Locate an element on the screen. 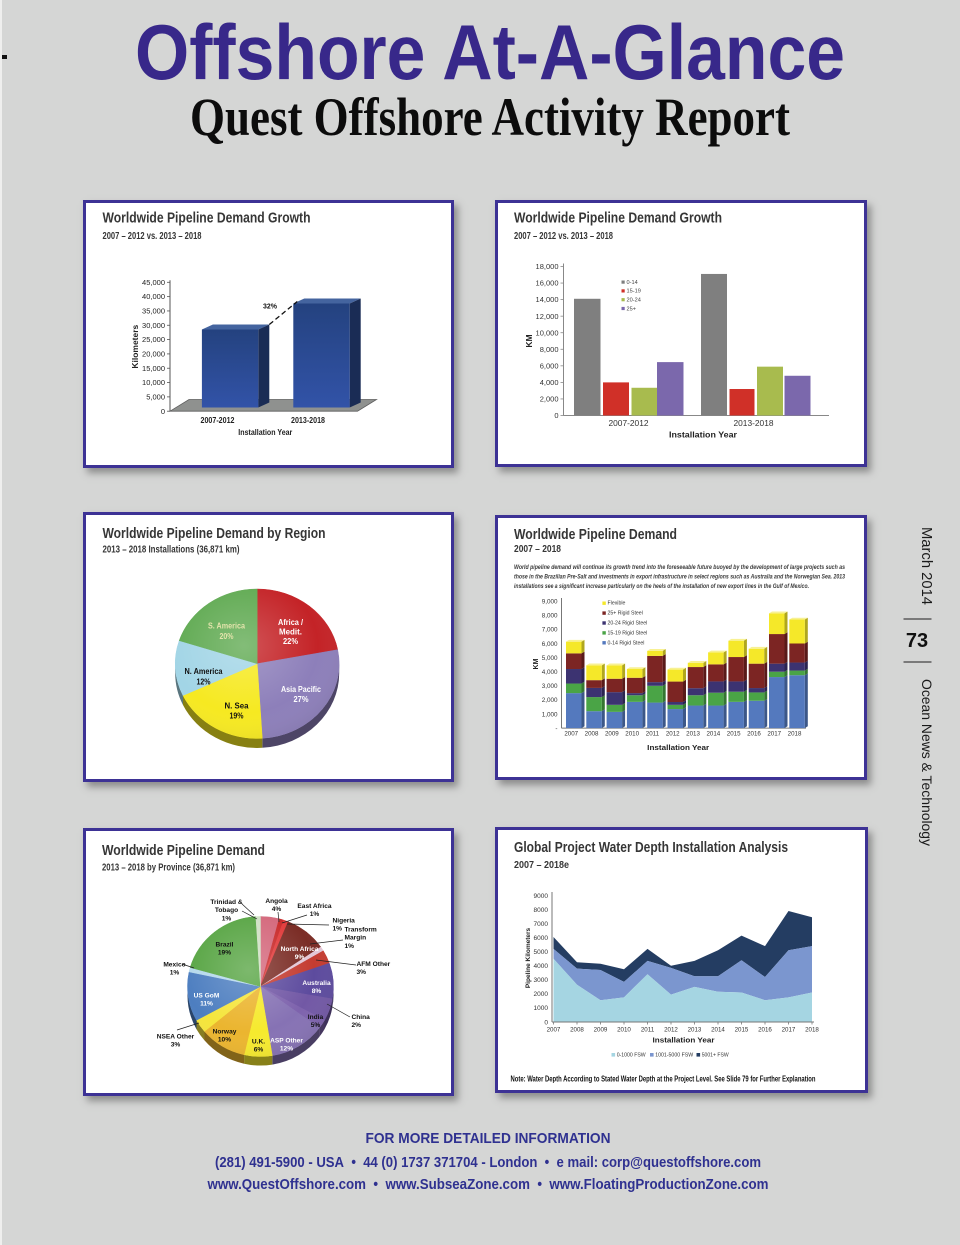 The width and height of the screenshot is (960, 1245). svg-text: 2013-2018 is located at coordinates (754, 423).